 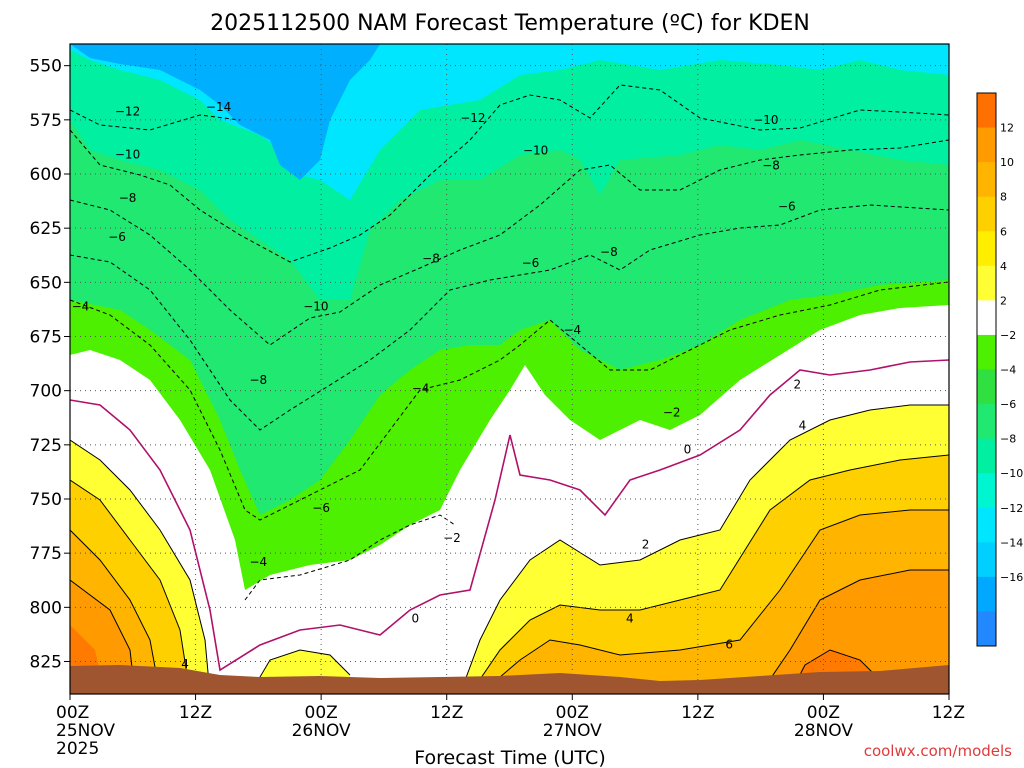 What do you see at coordinates (1003, 266) in the screenshot?
I see `colorbar-tick-label: 4` at bounding box center [1003, 266].